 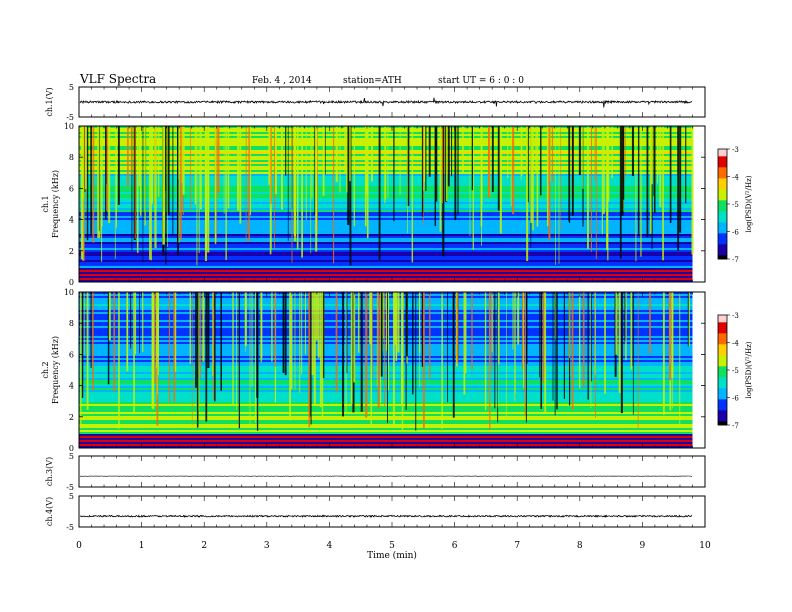 What do you see at coordinates (735, 426) in the screenshot?
I see `colorbar-tick-label: -7` at bounding box center [735, 426].